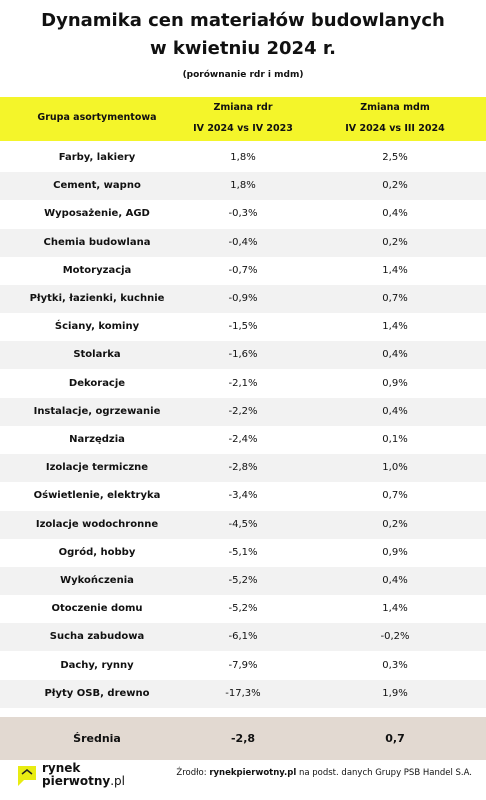 Image resolution: width=486 pixels, height=800 pixels. Describe the element at coordinates (97, 117) in the screenshot. I see `column-header: Grupa asortymentowa` at that location.